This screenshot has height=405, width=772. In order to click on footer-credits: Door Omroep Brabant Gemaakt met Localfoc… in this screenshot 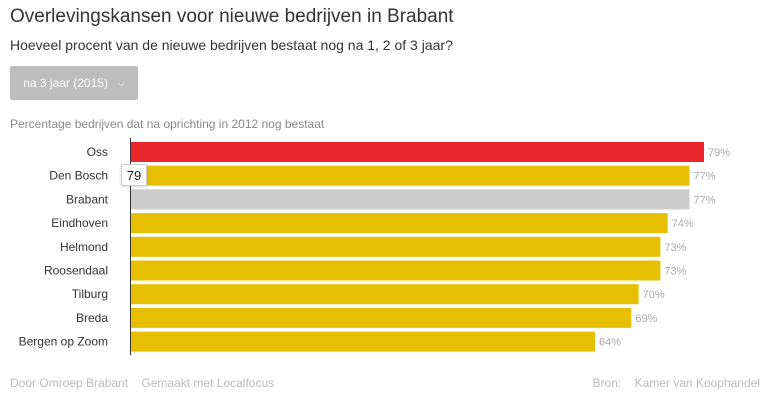, I will do `click(142, 383)`.